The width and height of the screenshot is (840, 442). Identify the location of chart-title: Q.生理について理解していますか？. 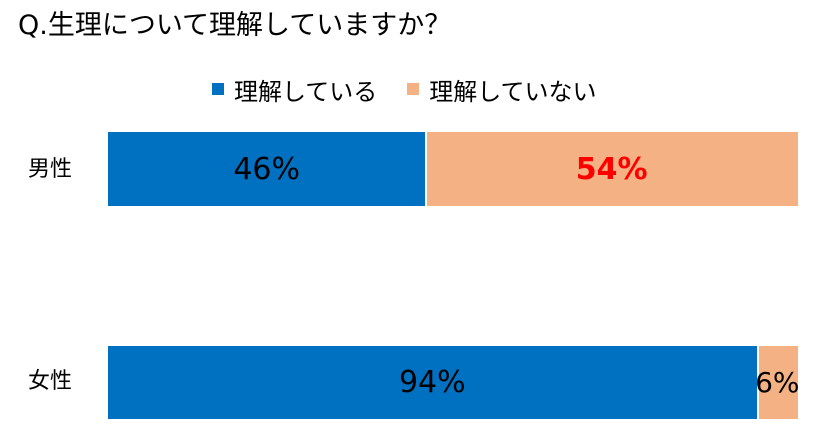
(235, 25).